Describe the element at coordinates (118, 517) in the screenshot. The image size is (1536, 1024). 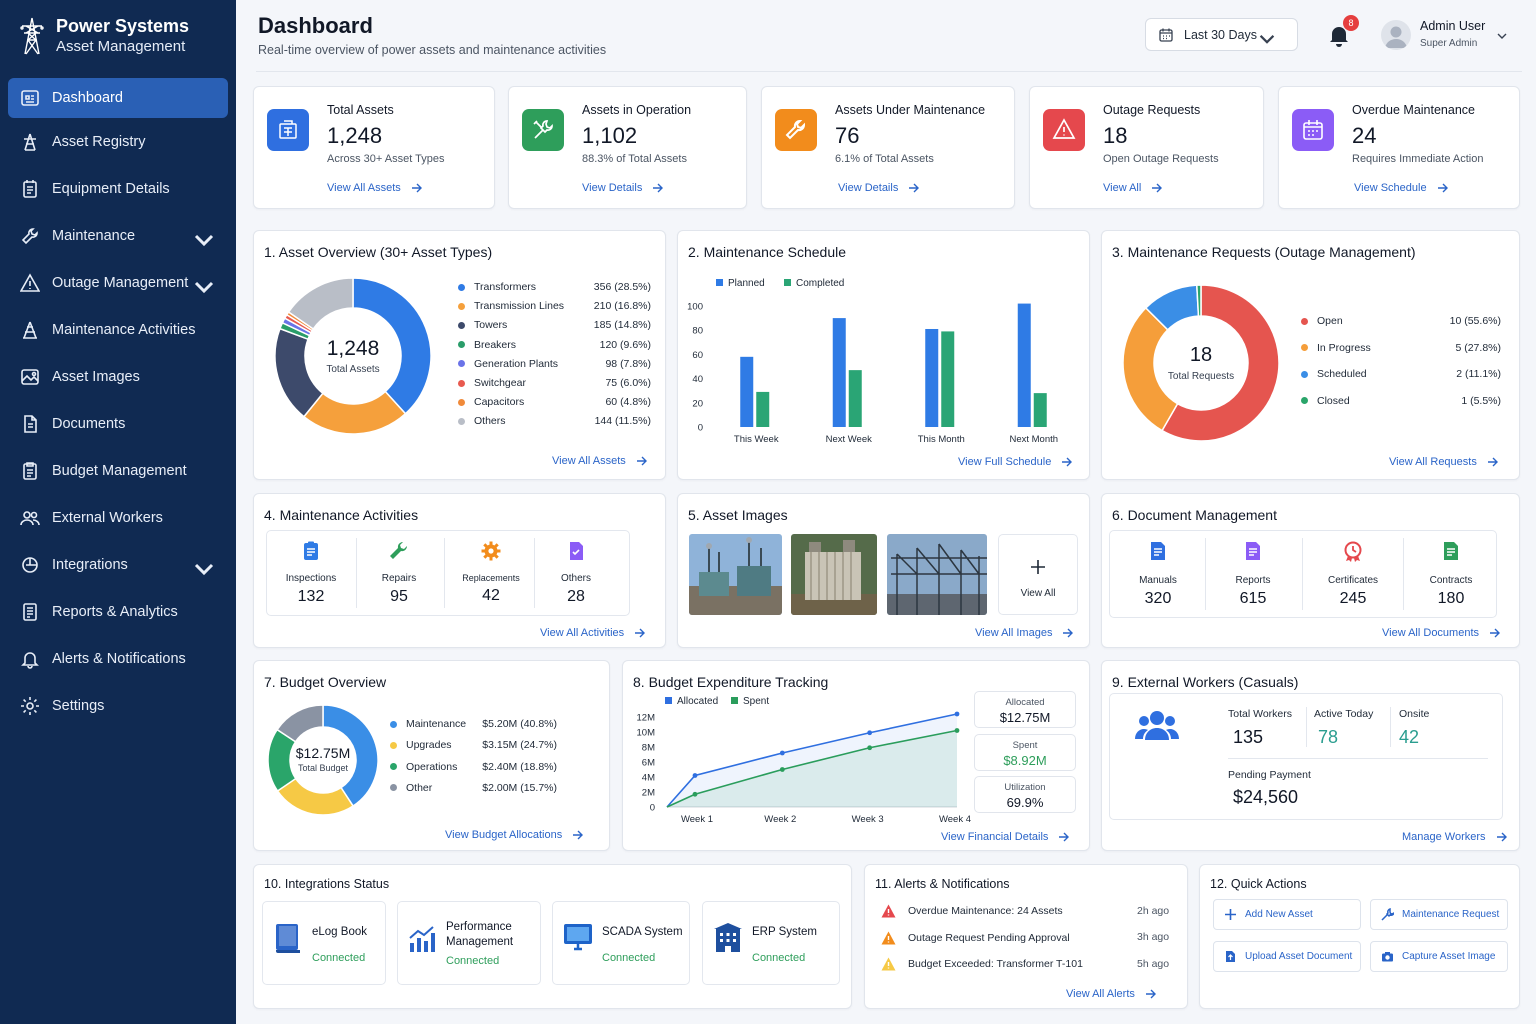
I see `sidebar-item-external-workers: External Workers` at that location.